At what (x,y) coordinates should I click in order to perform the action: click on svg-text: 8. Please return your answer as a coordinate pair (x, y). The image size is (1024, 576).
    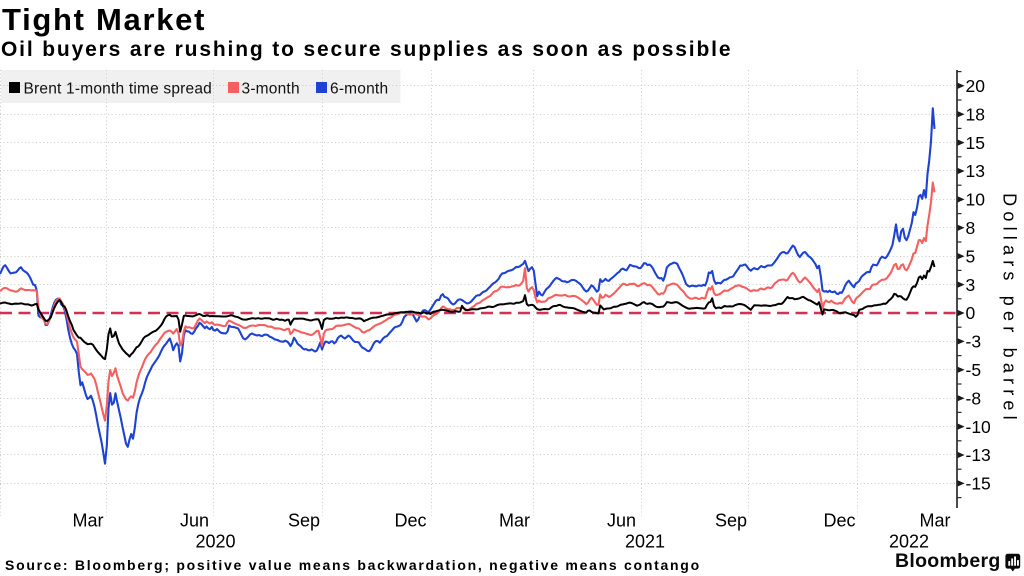
    Looking at the image, I should click on (971, 228).